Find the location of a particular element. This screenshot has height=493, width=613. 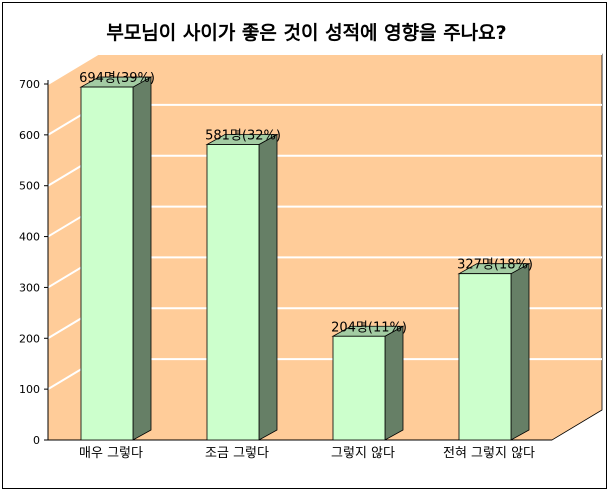

y-tick-label: 300 is located at coordinates (29, 287).